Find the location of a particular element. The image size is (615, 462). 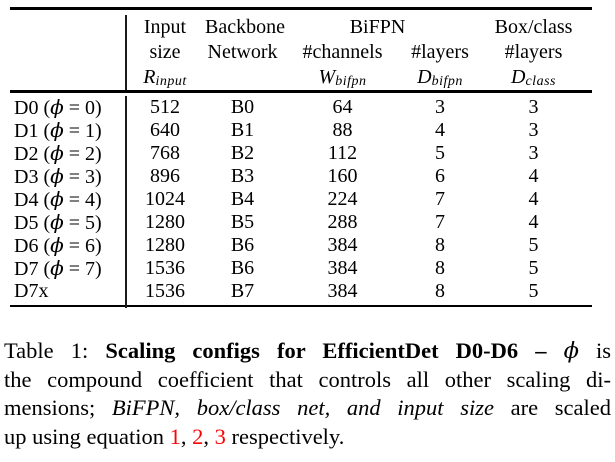

header-bifpn-layers: #layers is located at coordinates (440, 51).